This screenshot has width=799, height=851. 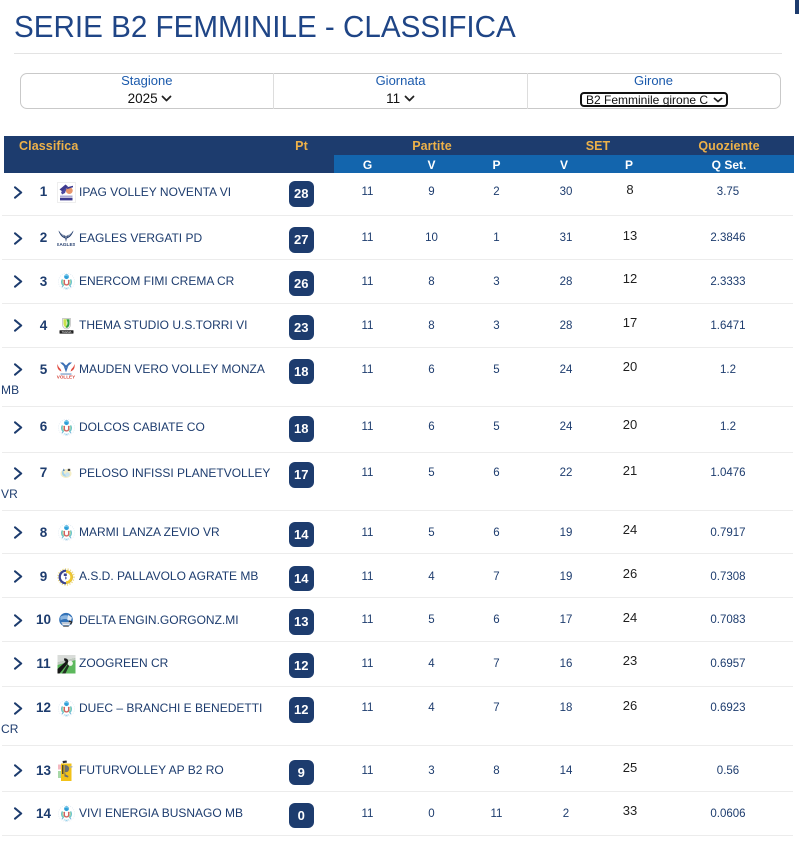 What do you see at coordinates (66, 331) in the screenshot?
I see `svg-text: THEMA` at bounding box center [66, 331].